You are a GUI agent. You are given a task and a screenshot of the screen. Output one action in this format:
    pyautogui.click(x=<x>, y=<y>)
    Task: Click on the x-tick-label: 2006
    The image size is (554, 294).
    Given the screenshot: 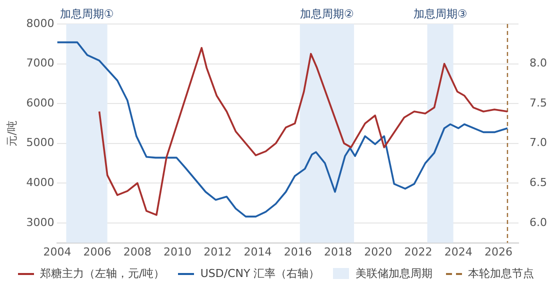 What is the action you would take?
    pyautogui.click(x=97, y=251)
    